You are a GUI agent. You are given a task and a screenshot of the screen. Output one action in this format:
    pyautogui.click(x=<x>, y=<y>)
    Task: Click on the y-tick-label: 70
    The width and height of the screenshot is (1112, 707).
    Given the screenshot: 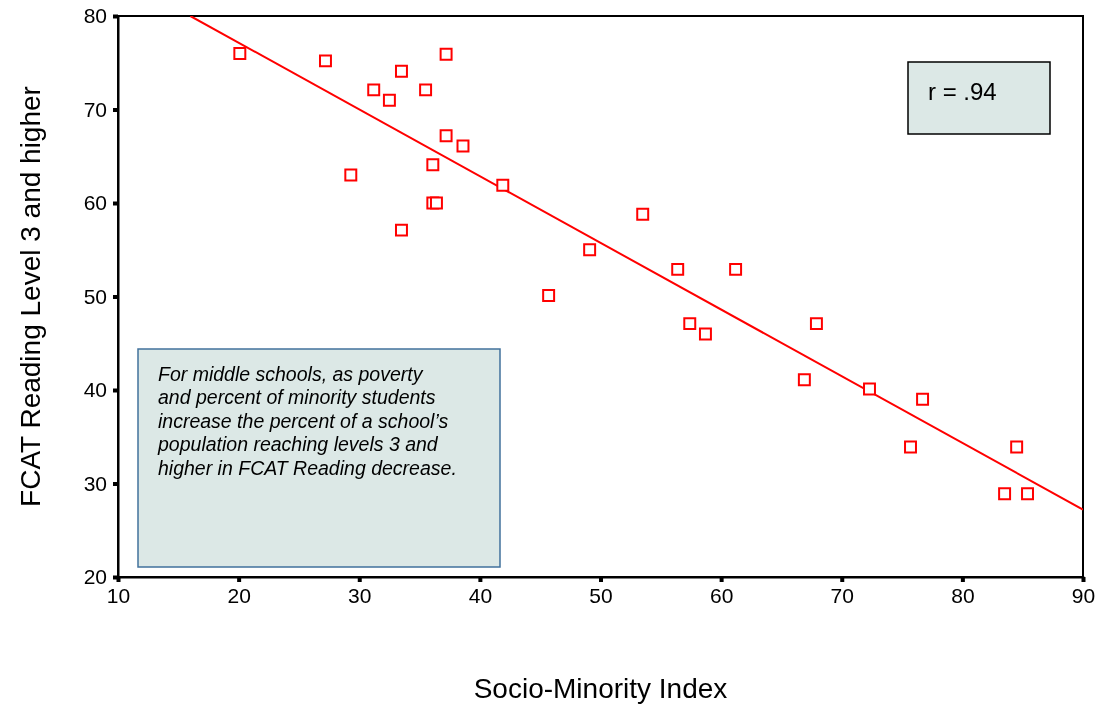 What is the action you would take?
    pyautogui.click(x=95, y=109)
    